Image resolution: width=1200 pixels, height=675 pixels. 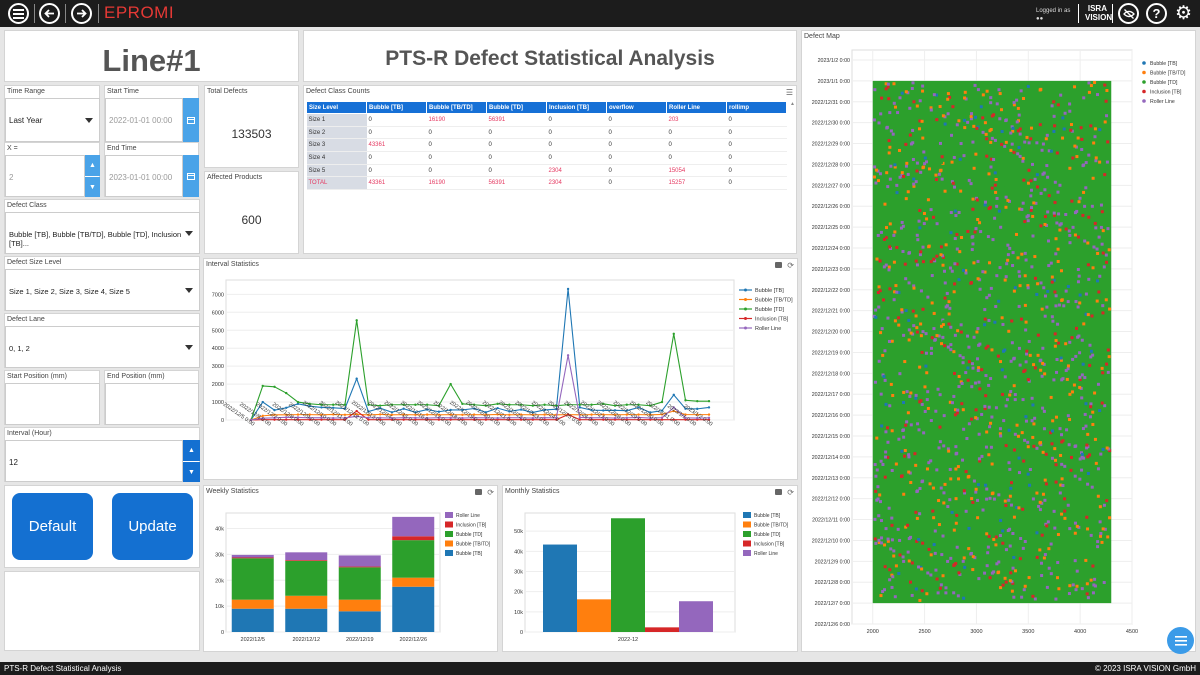 What do you see at coordinates (191, 120) in the screenshot?
I see `start-time-calendar-button` at bounding box center [191, 120].